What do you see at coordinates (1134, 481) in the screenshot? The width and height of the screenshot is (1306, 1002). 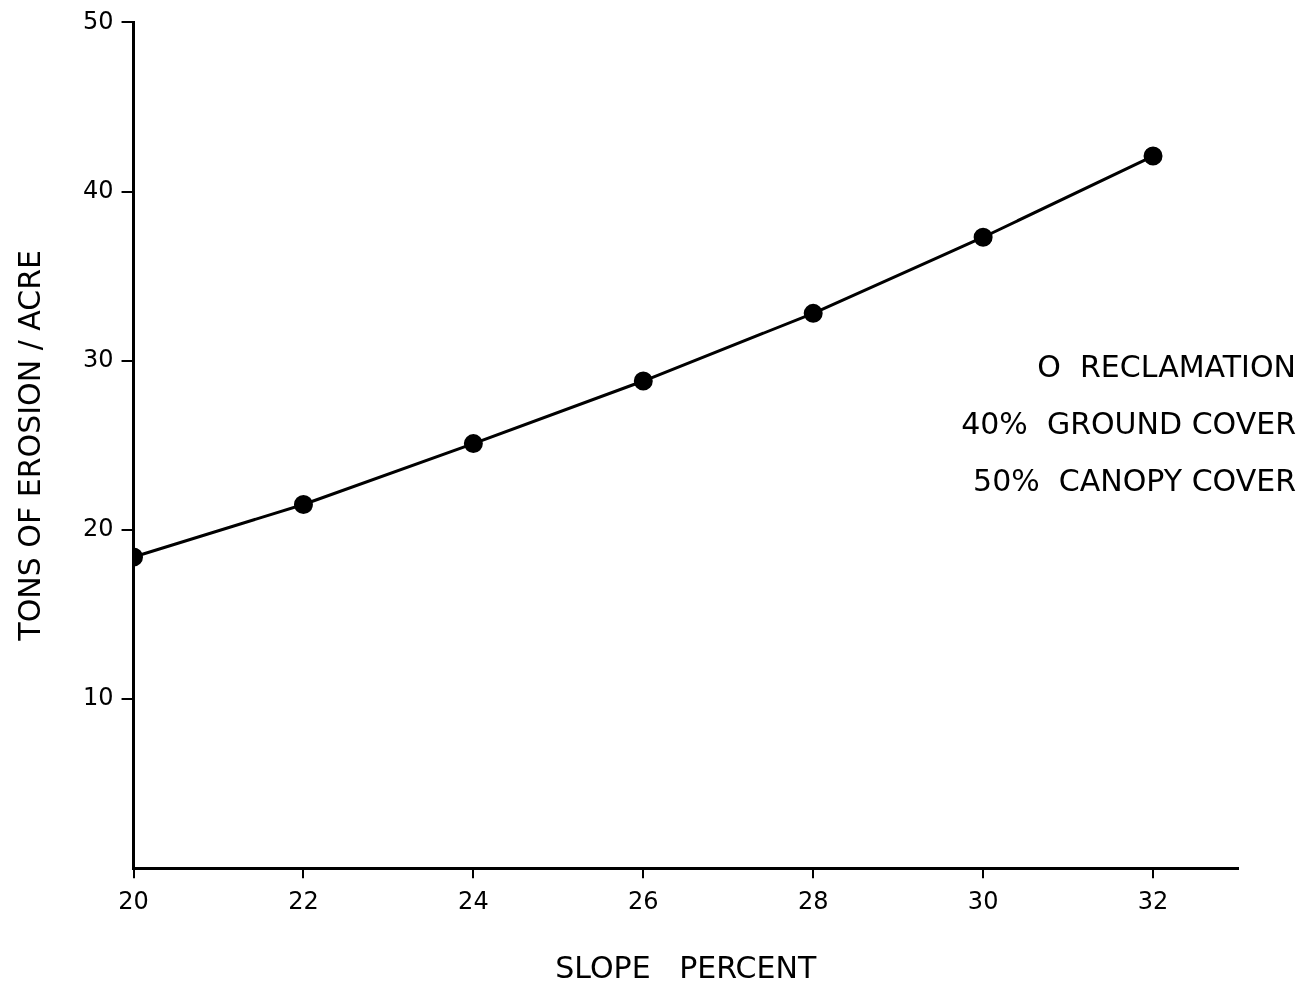 I see `annotation: 50% CANOPY COVER` at bounding box center [1134, 481].